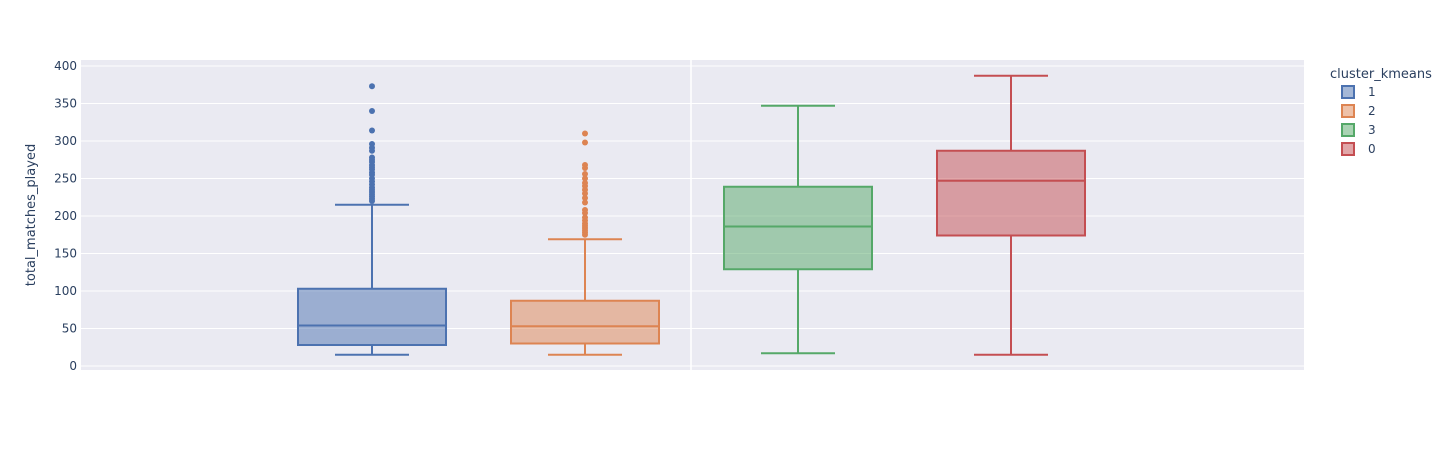 This screenshot has width=1446, height=454. What do you see at coordinates (1358, 111) in the screenshot?
I see `legend-item-2: 2` at bounding box center [1358, 111].